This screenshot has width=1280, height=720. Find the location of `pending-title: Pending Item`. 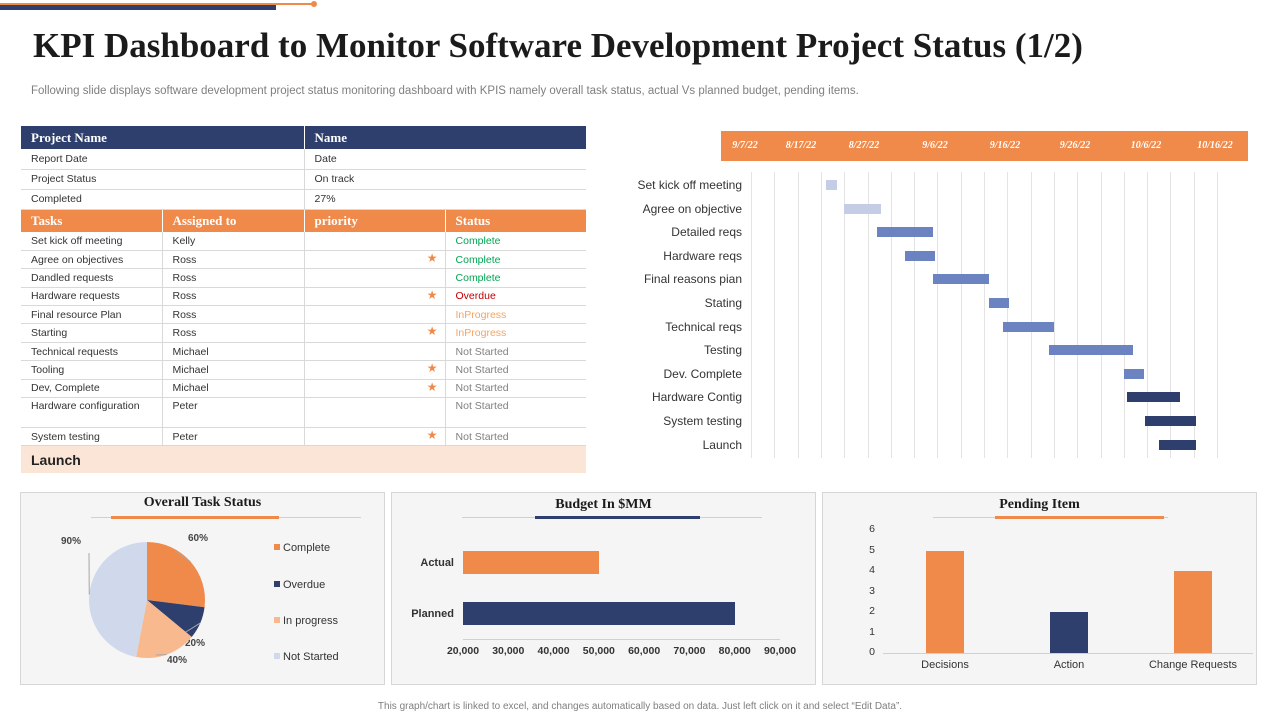

pending-title: Pending Item is located at coordinates (1039, 504).